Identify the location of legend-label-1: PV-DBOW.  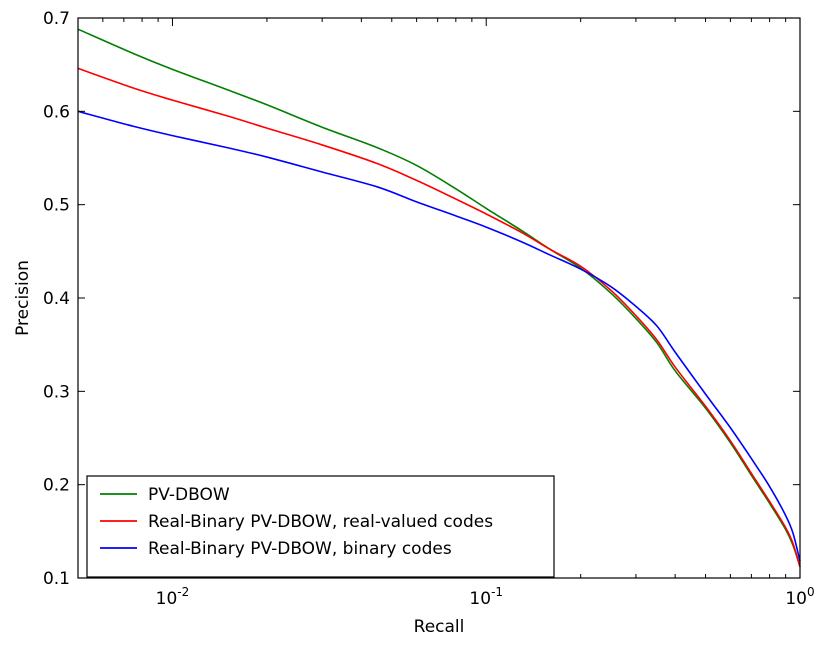
(189, 495).